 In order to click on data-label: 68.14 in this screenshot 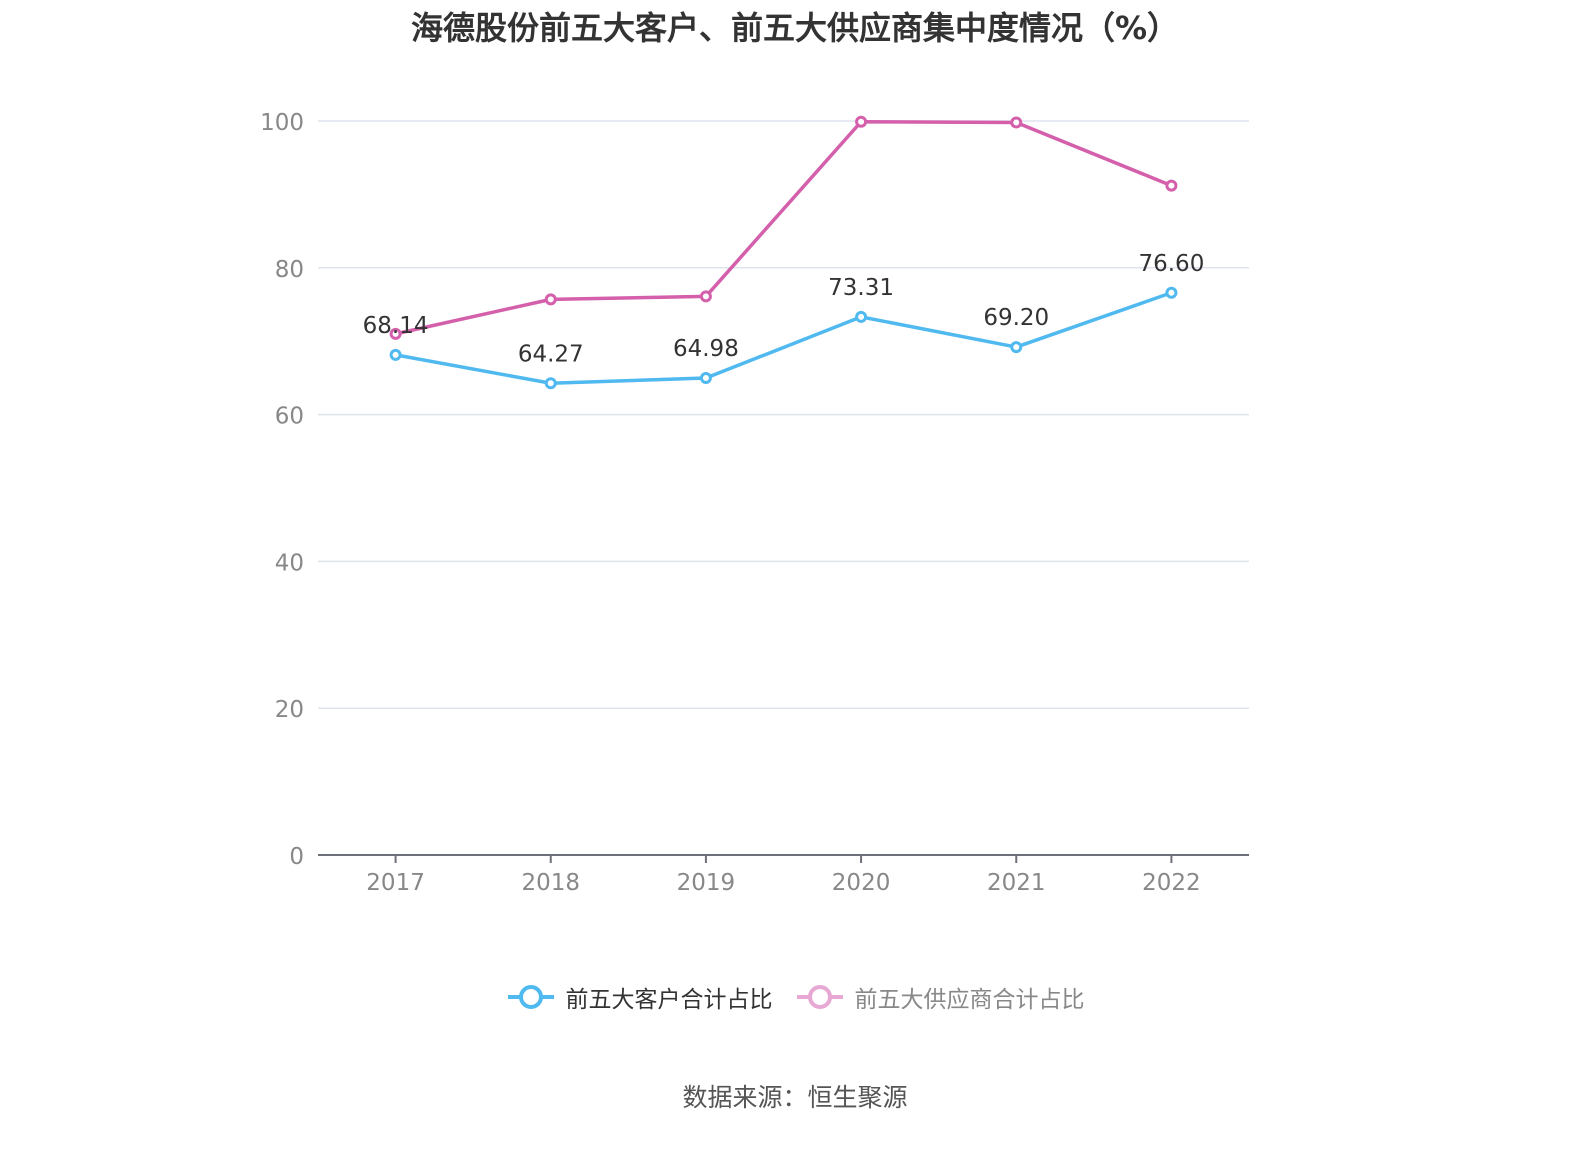, I will do `click(396, 326)`.